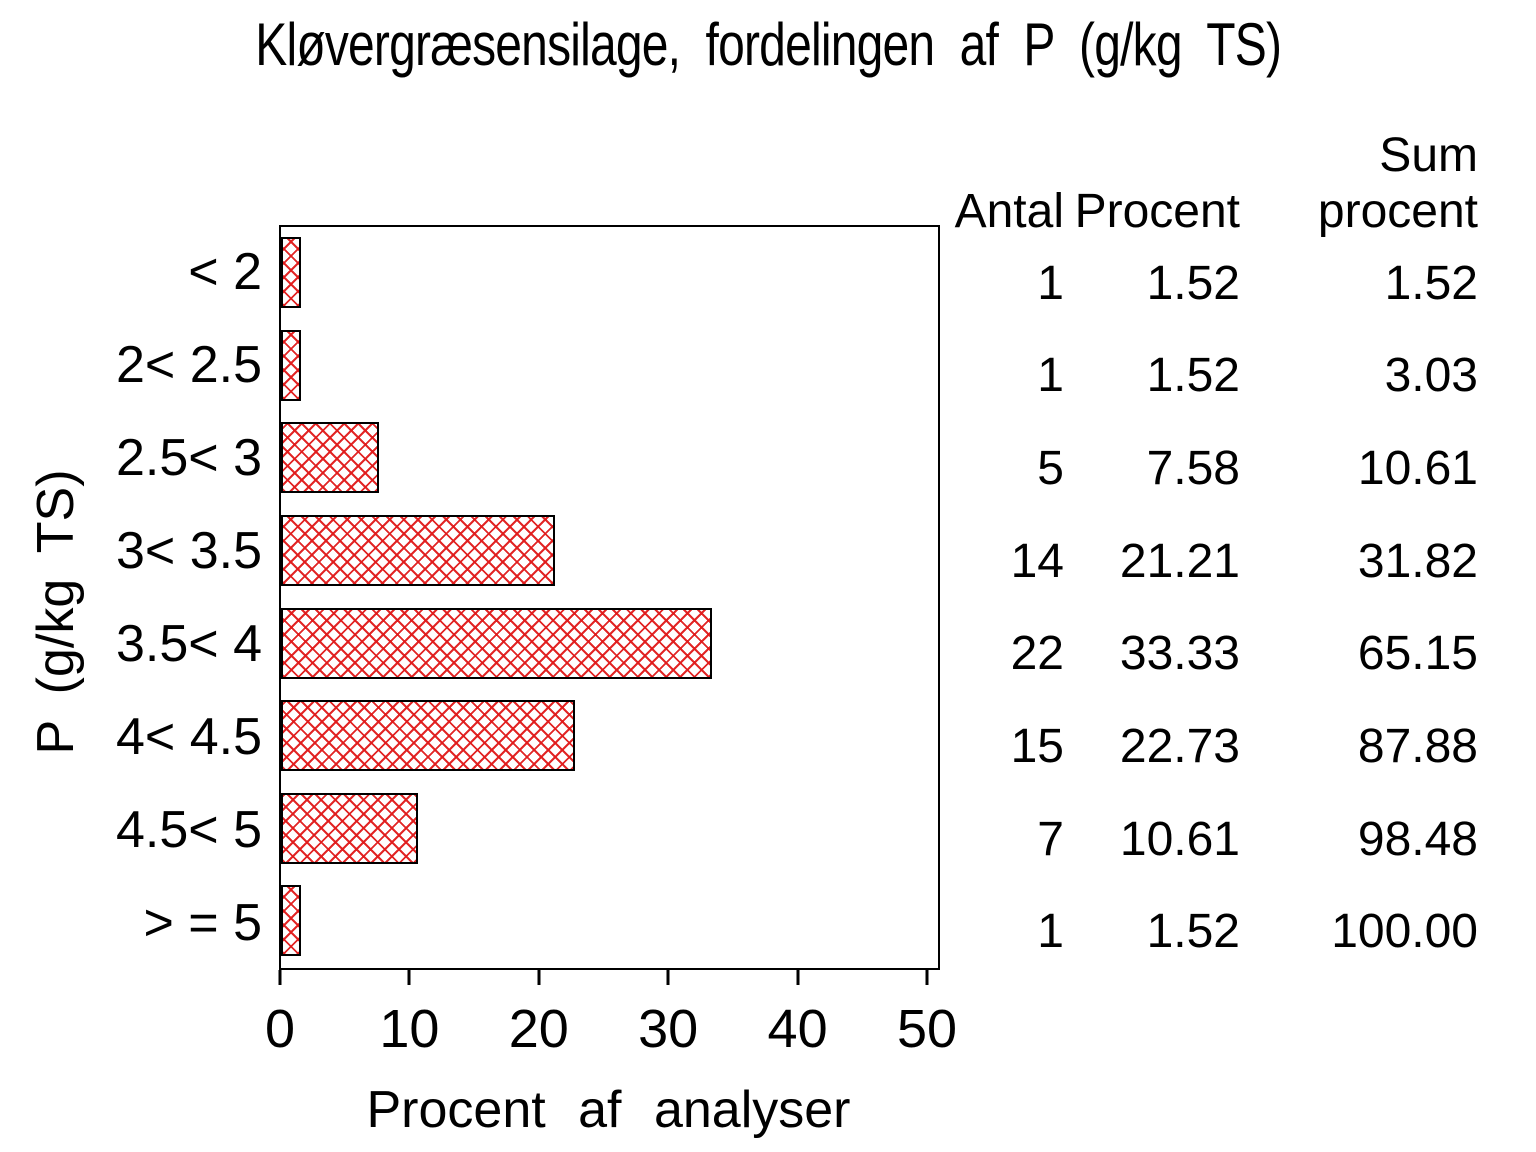  What do you see at coordinates (1417, 839) in the screenshot?
I see `sum-procent-value: 98.48` at bounding box center [1417, 839].